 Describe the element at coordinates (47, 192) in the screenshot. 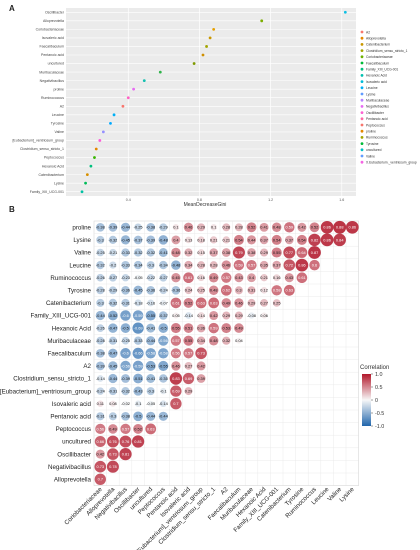

I see `y-tick-label: Family_XIII_UCG-001` at that location.